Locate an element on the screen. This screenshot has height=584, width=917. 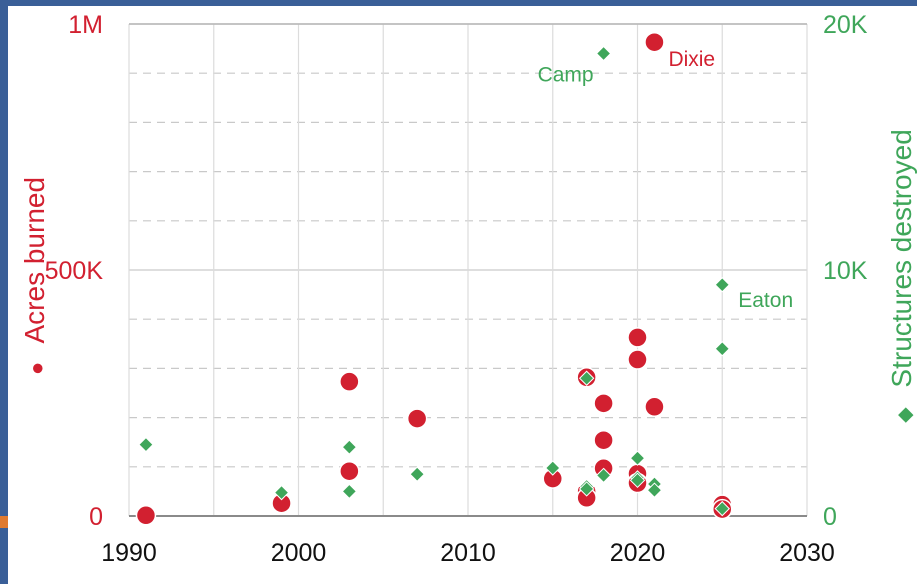
x-tick-label: 2000 is located at coordinates (299, 553).